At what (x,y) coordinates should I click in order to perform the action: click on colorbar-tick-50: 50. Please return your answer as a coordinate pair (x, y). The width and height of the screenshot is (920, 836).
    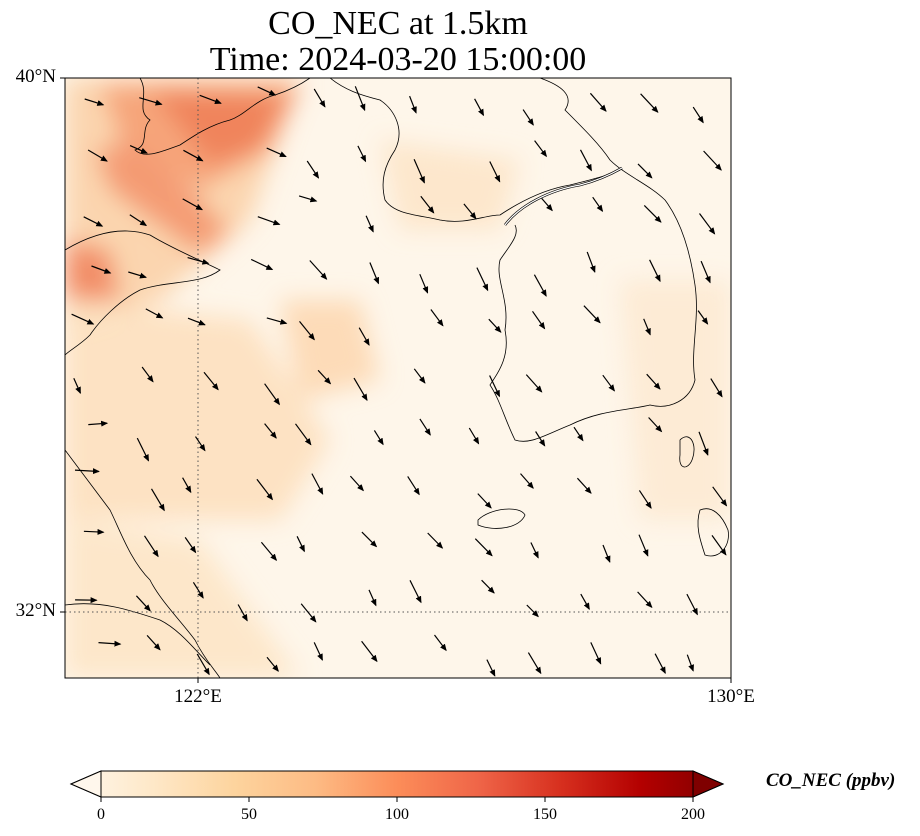
    Looking at the image, I should click on (249, 814).